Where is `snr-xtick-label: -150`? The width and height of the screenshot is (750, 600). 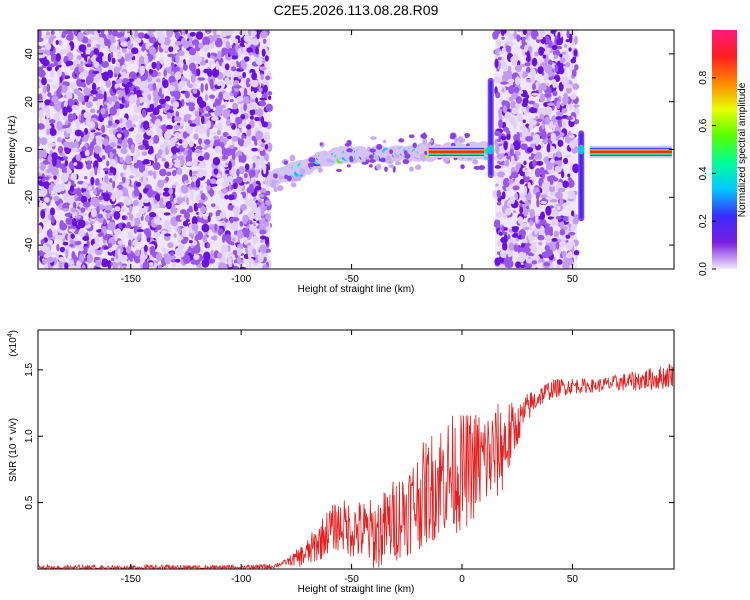
snr-xtick-label: -150 is located at coordinates (131, 579).